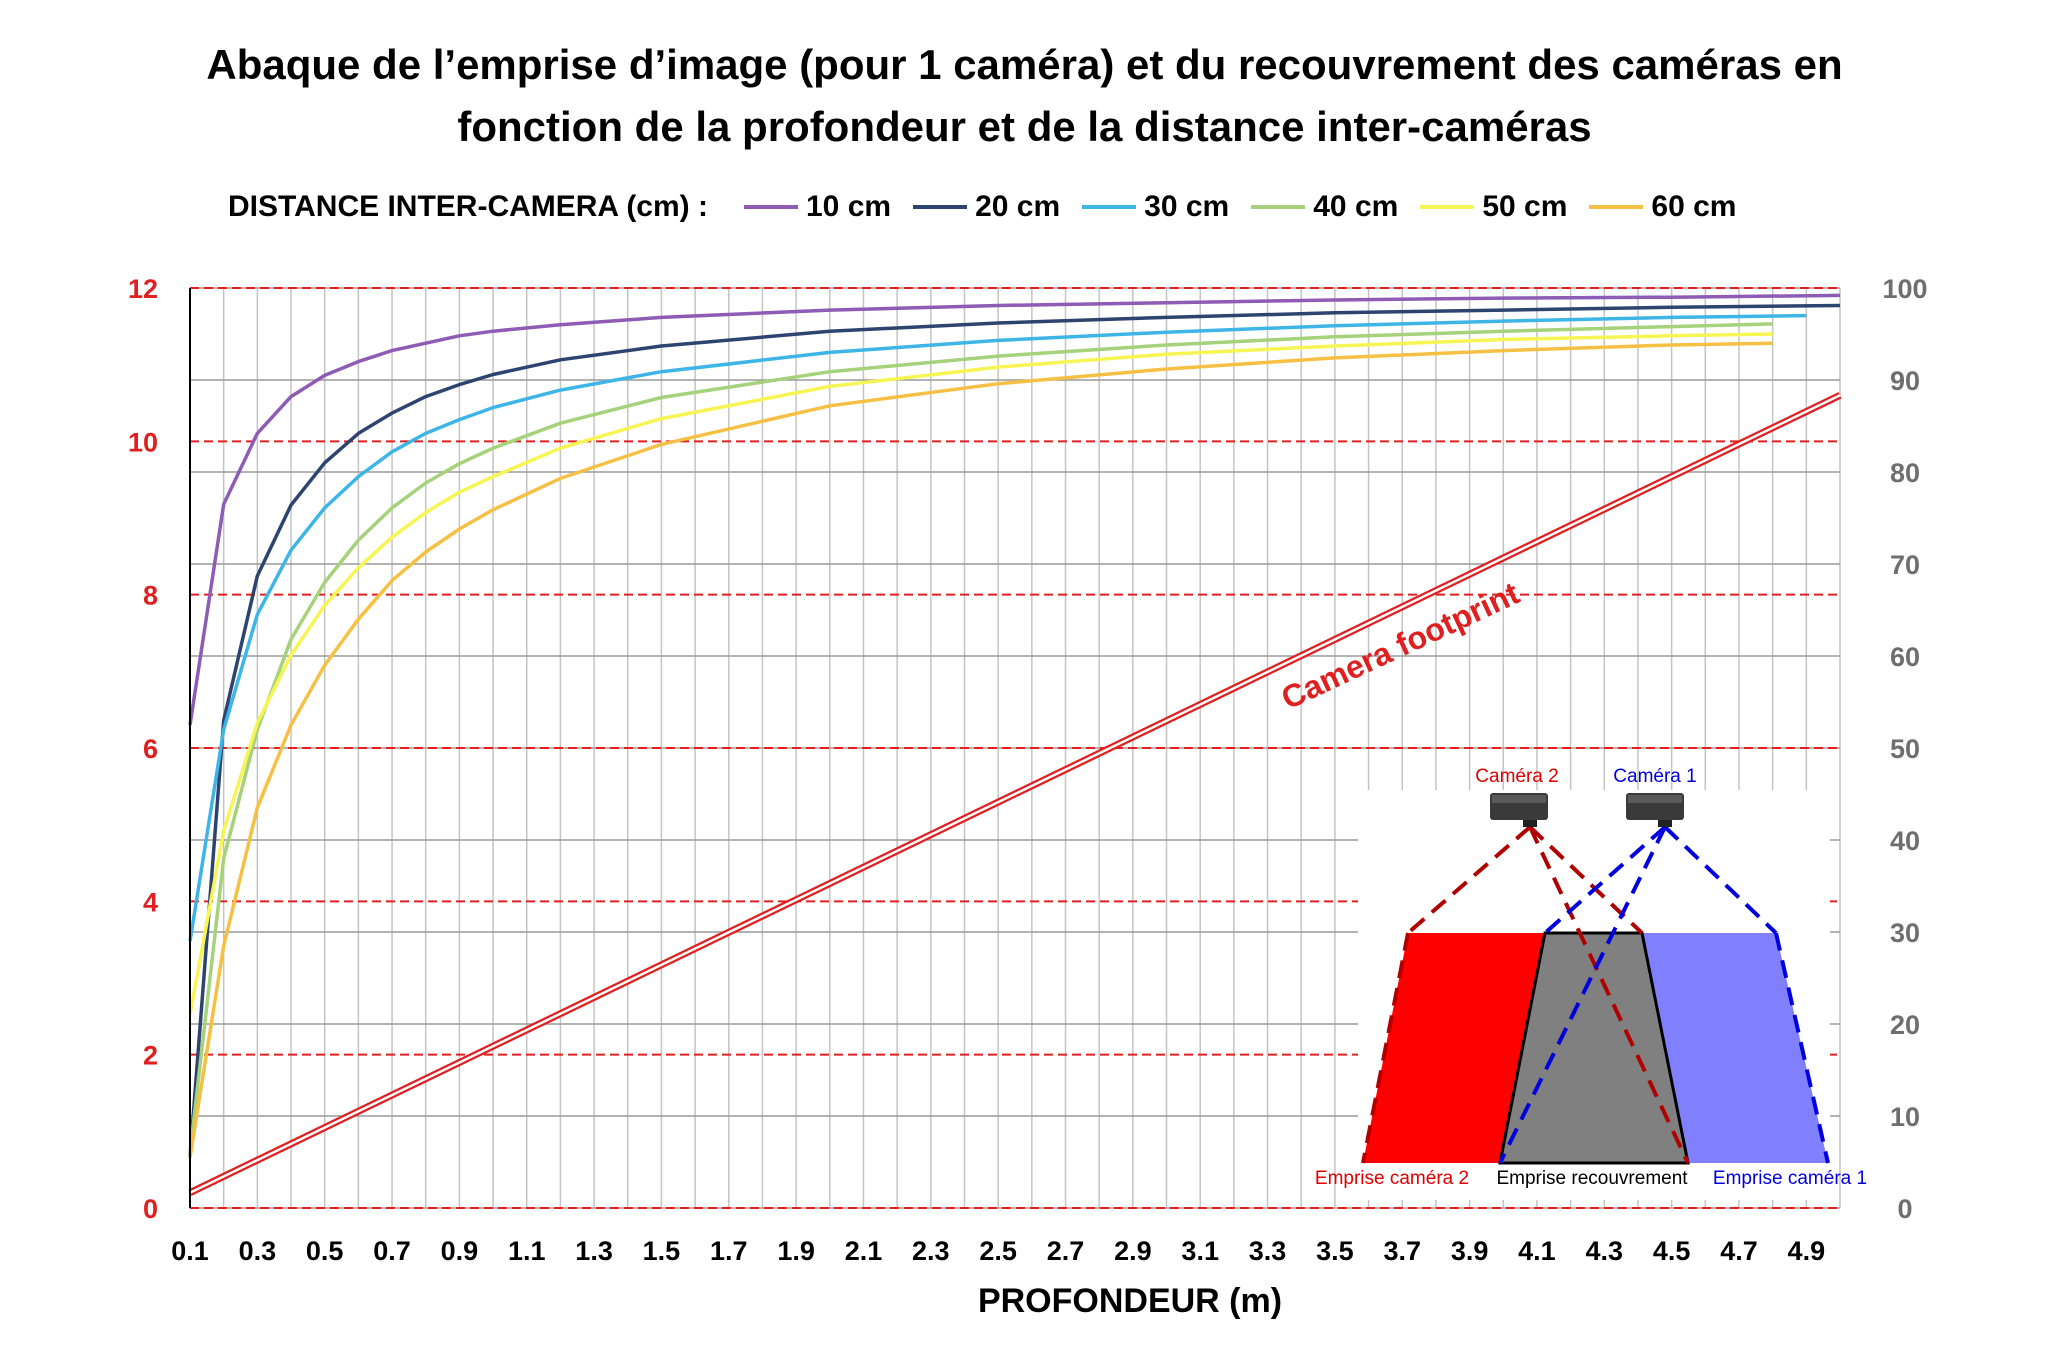 The height and width of the screenshot is (1367, 2049). Describe the element at coordinates (143, 289) in the screenshot. I see `y-left-tick-label: 12` at that location.